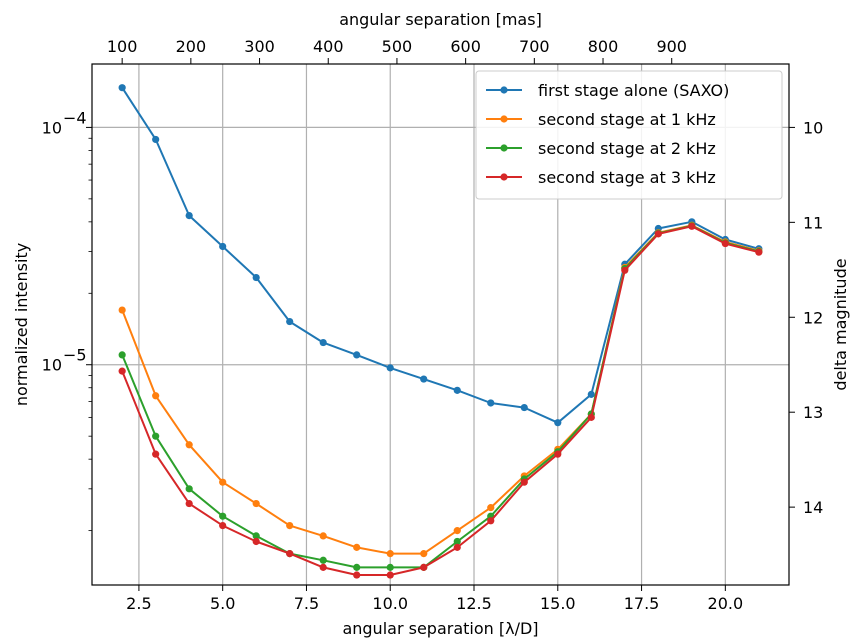 The width and height of the screenshot is (851, 640). Describe the element at coordinates (671, 46) in the screenshot. I see `x-top-tick-label: 900` at that location.